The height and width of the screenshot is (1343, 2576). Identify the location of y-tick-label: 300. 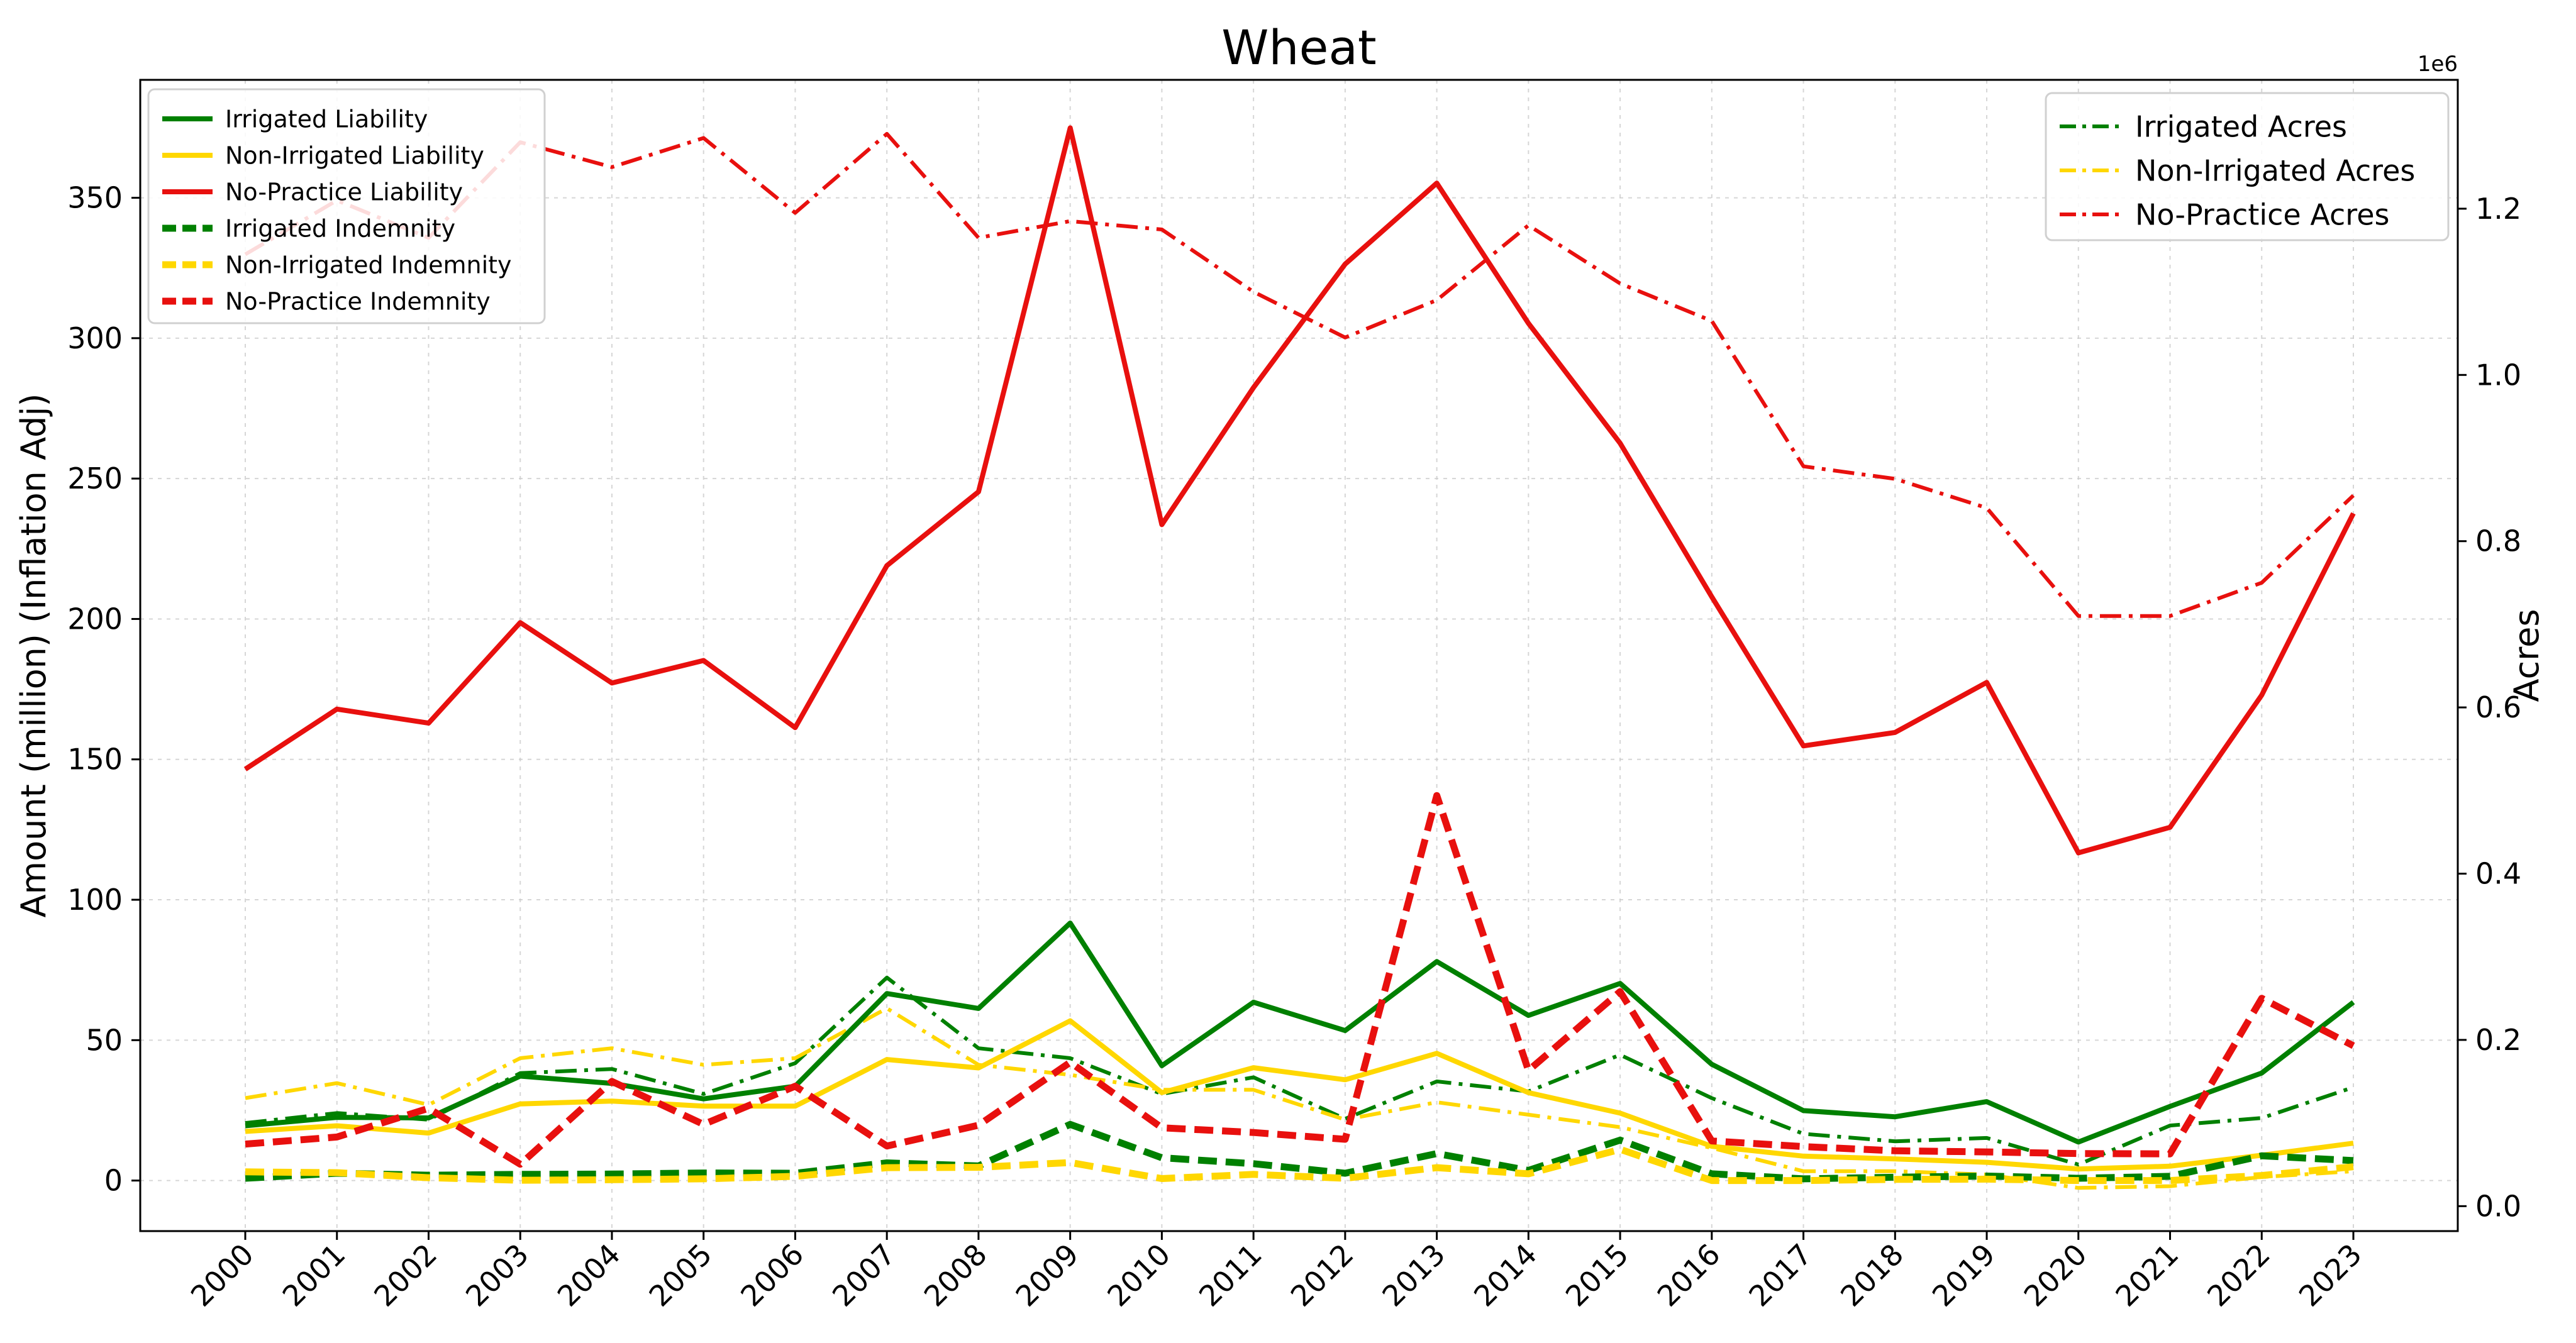
(95, 338).